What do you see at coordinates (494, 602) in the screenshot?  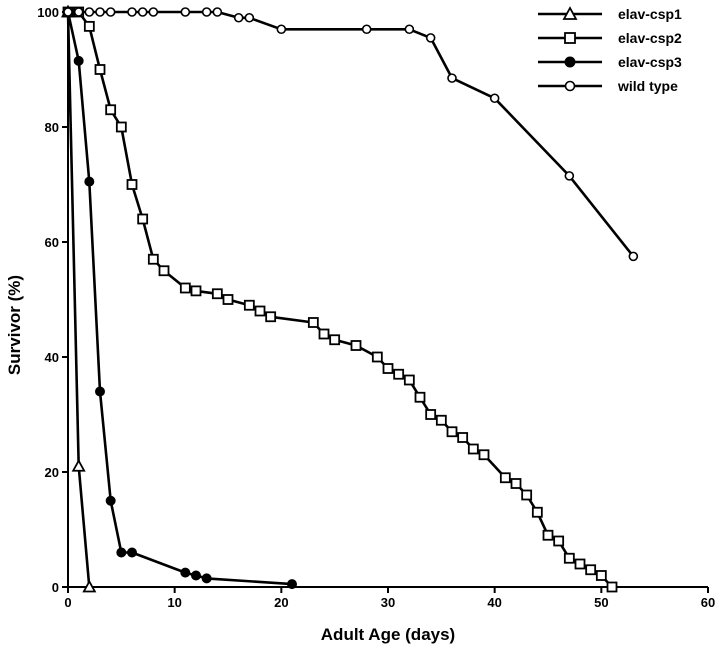 I see `x-tick-label: 40` at bounding box center [494, 602].